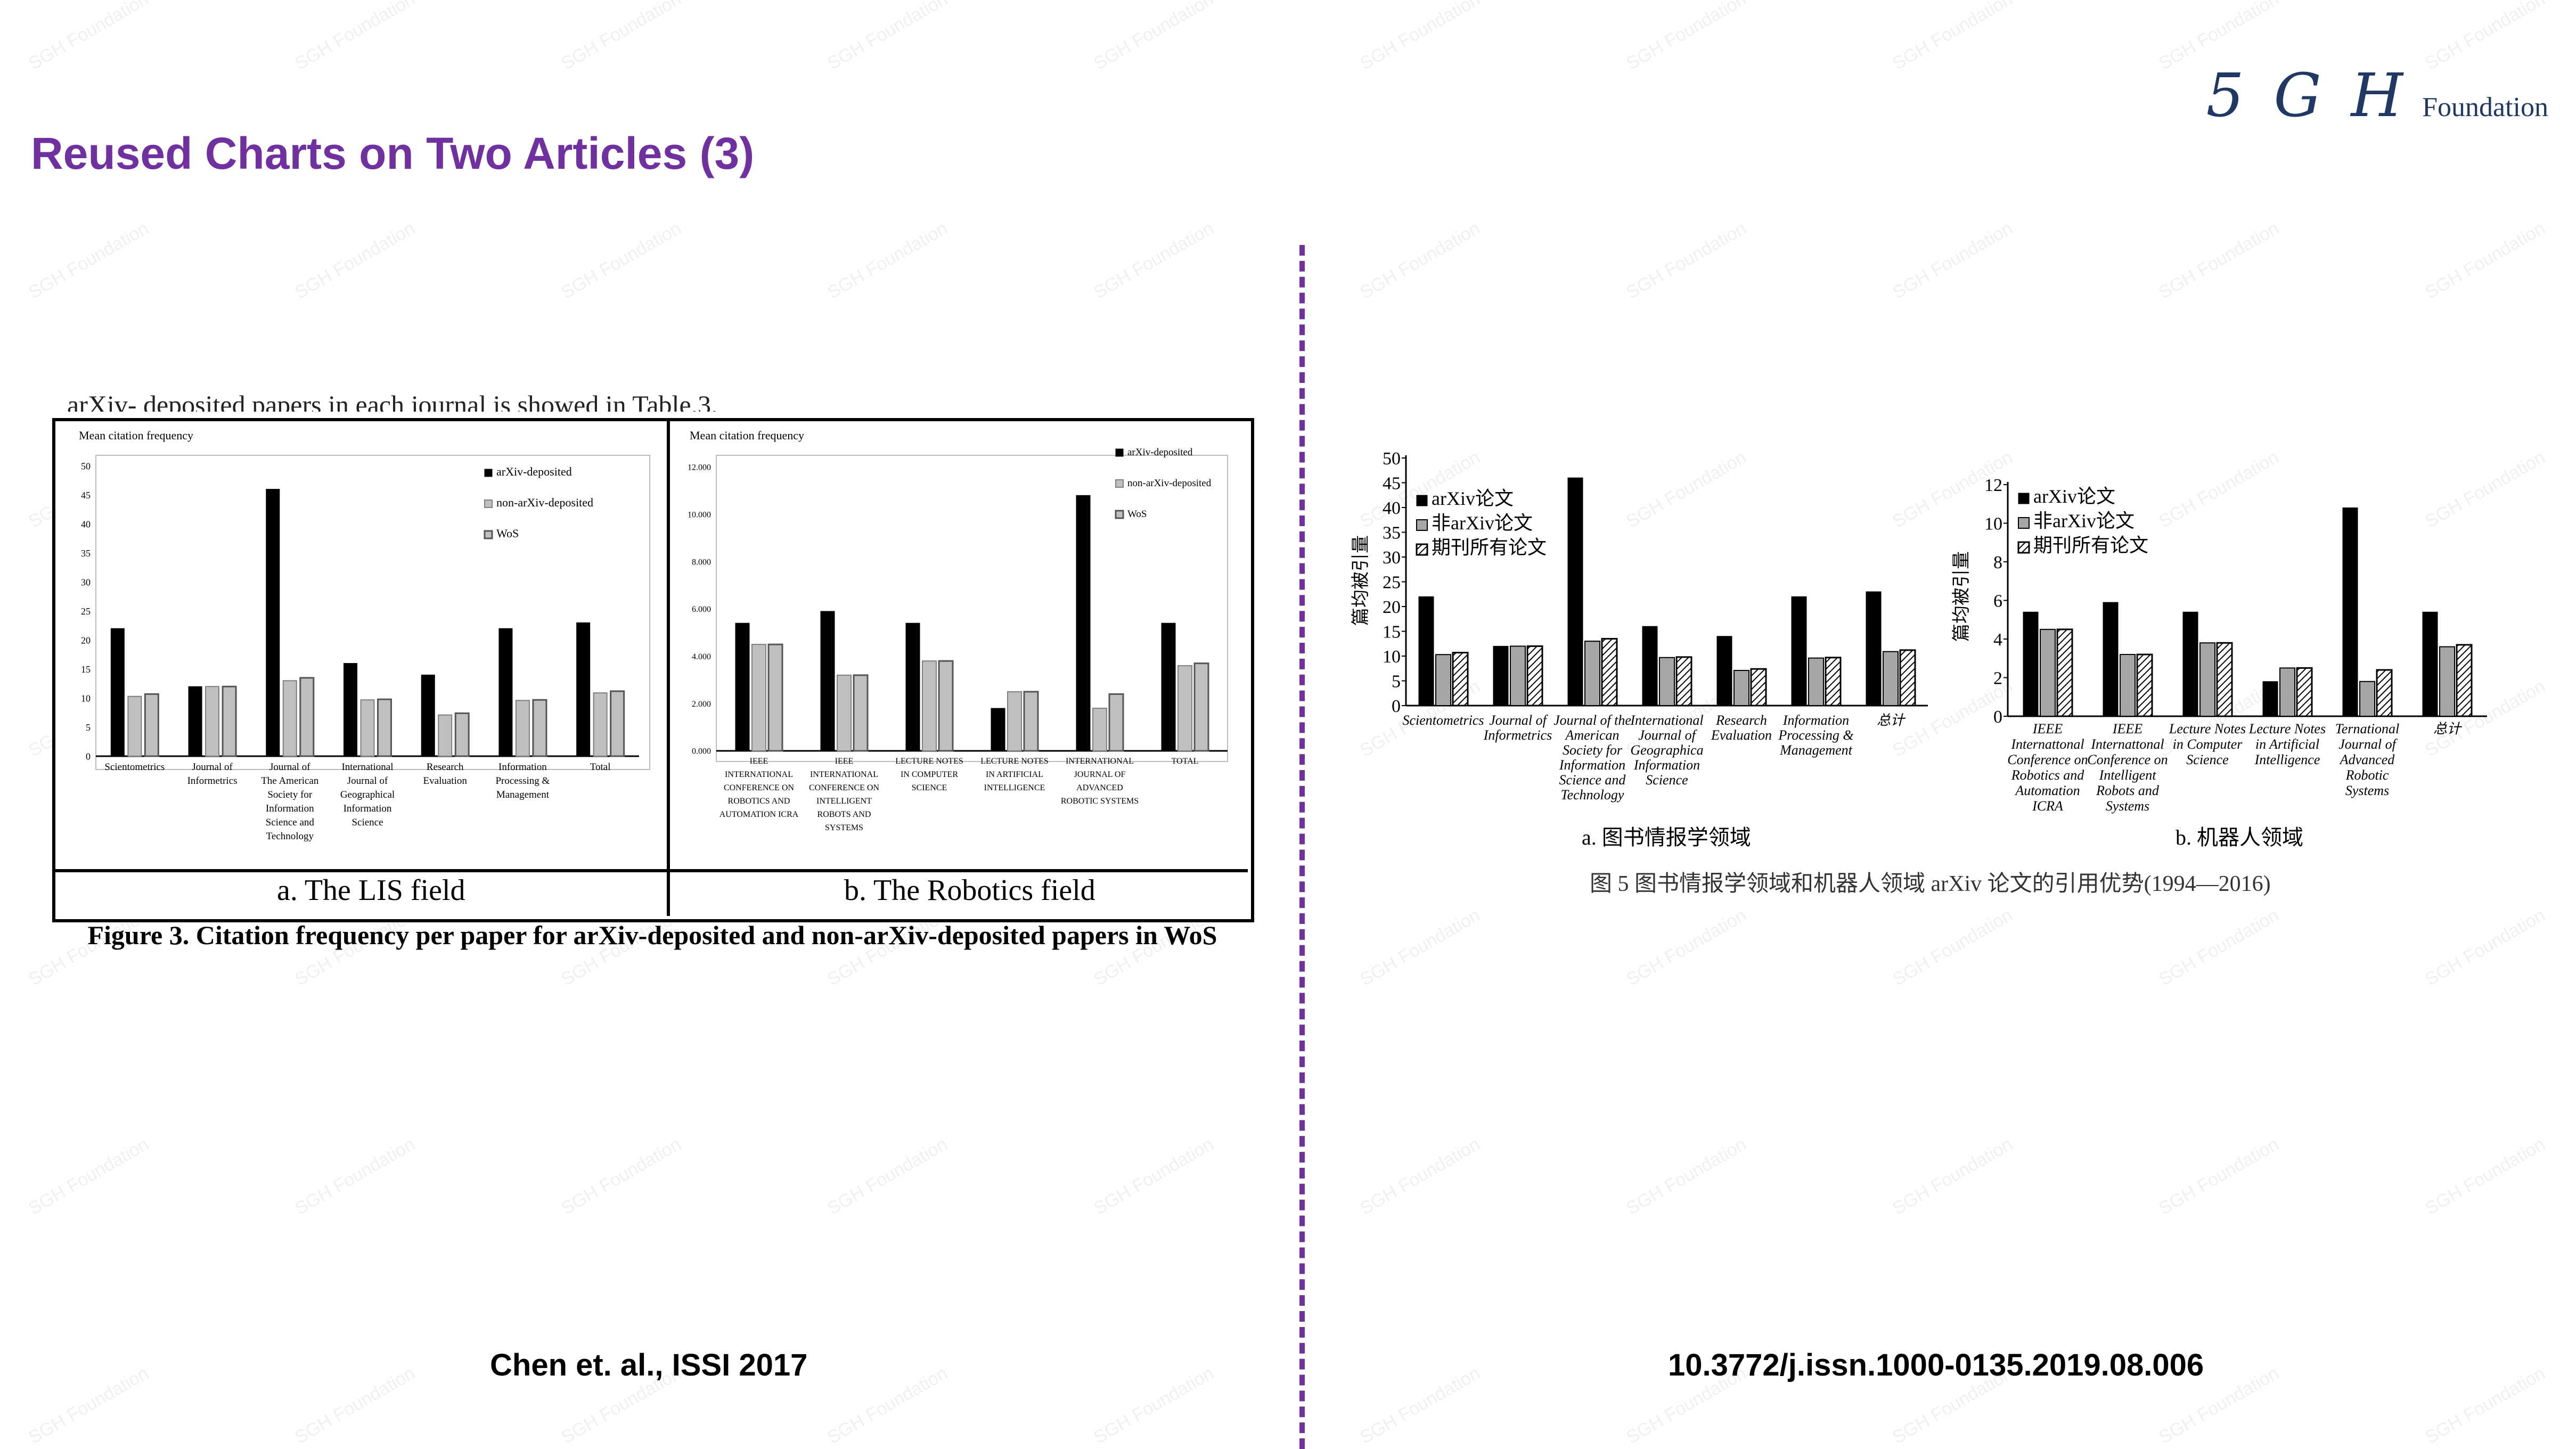 The width and height of the screenshot is (2576, 1449). What do you see at coordinates (1015, 787) in the screenshot?
I see `x-category-label: INTELLIGENCE` at bounding box center [1015, 787].